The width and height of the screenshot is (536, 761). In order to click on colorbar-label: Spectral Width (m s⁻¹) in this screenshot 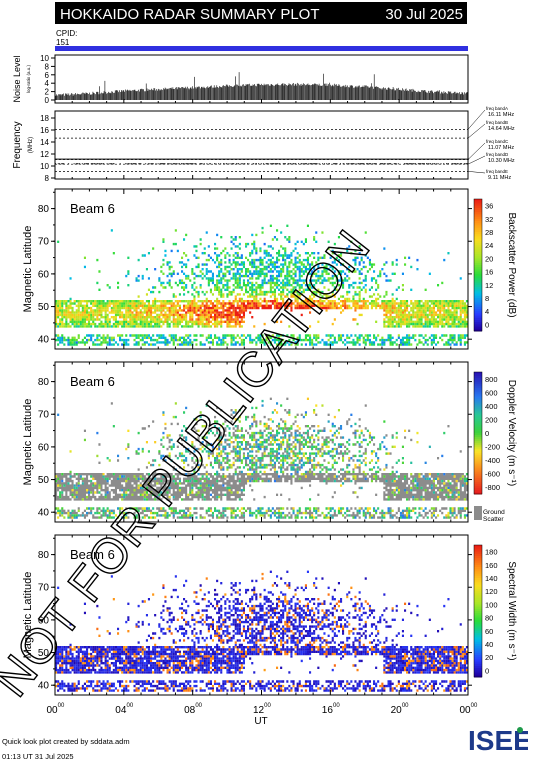, I will do `click(511, 610)`.